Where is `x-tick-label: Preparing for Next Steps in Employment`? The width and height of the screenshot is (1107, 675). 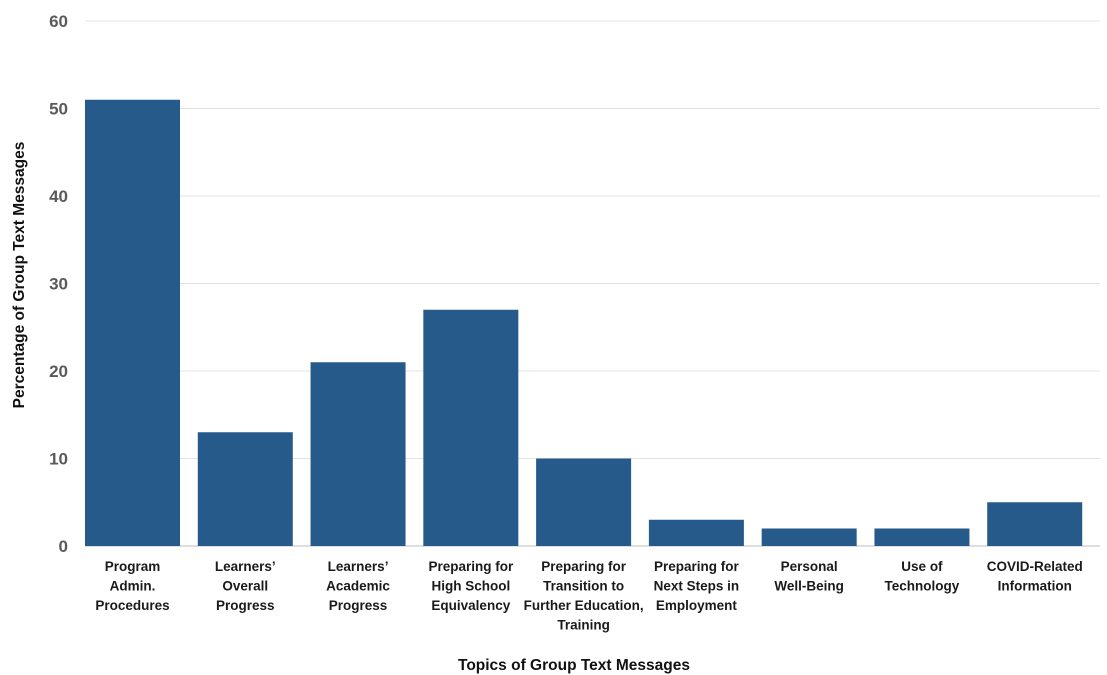 x-tick-label: Preparing for Next Steps in Employment is located at coordinates (697, 586).